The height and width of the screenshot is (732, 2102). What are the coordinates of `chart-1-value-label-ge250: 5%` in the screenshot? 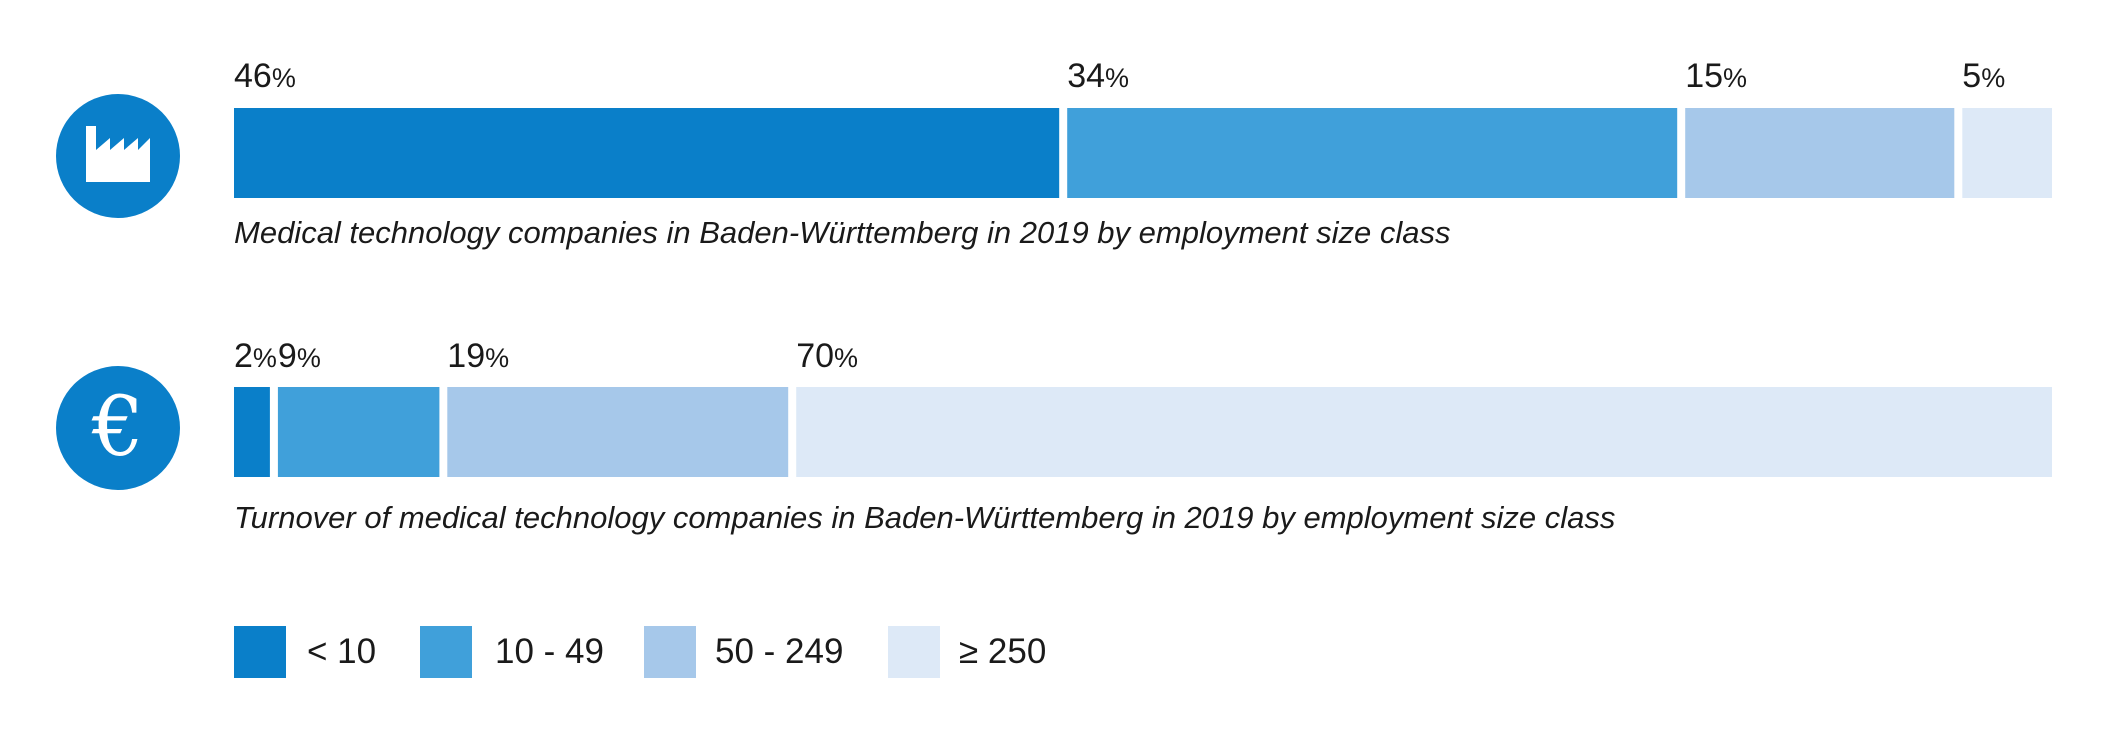 It's located at (1983, 76).